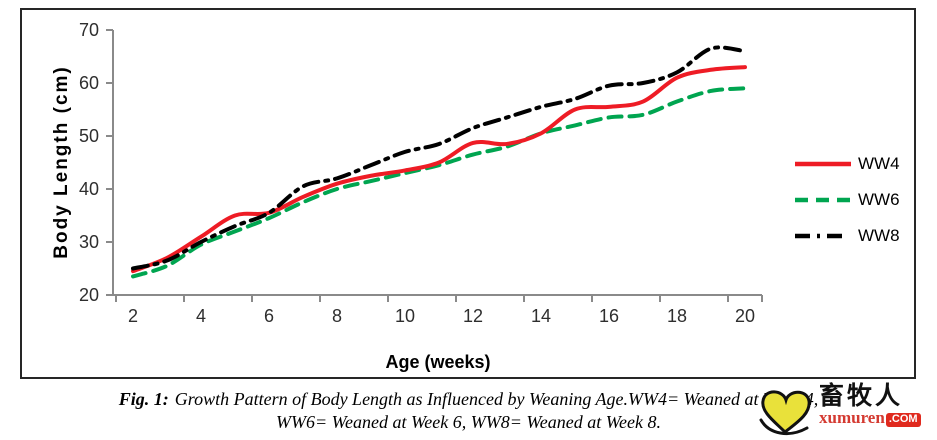 The width and height of the screenshot is (937, 440). I want to click on watermark-domain: xumuren, so click(852, 417).